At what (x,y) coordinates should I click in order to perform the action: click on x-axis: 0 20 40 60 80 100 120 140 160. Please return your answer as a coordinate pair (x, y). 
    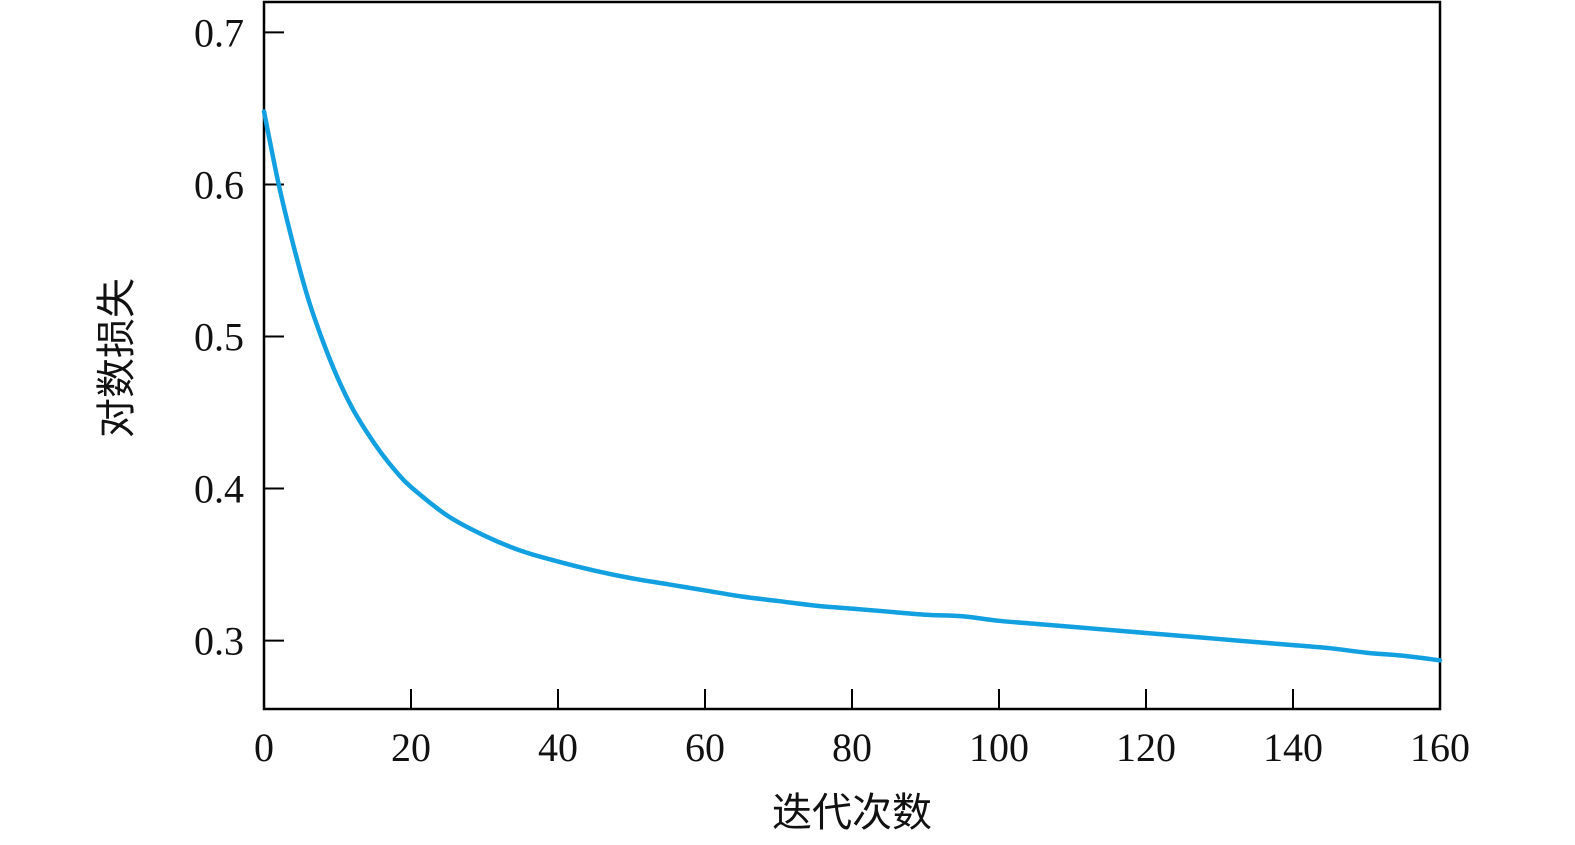
    Looking at the image, I should click on (862, 729).